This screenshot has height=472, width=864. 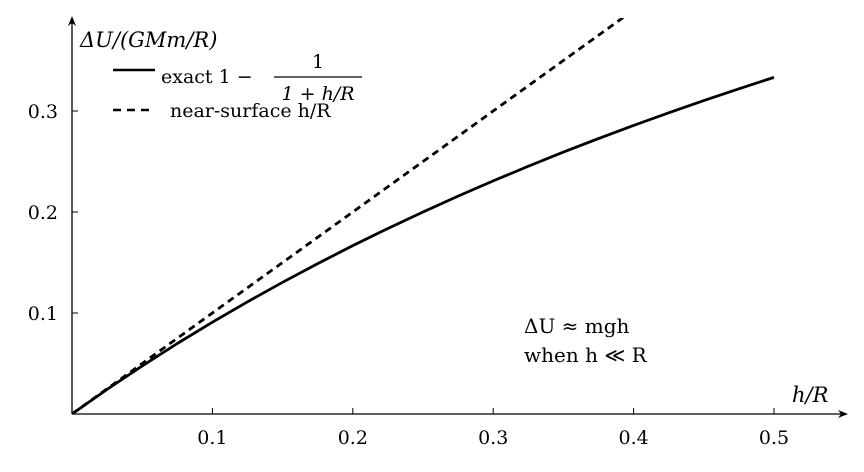 I want to click on annotation-line-2: when h ≪ R, so click(x=586, y=355).